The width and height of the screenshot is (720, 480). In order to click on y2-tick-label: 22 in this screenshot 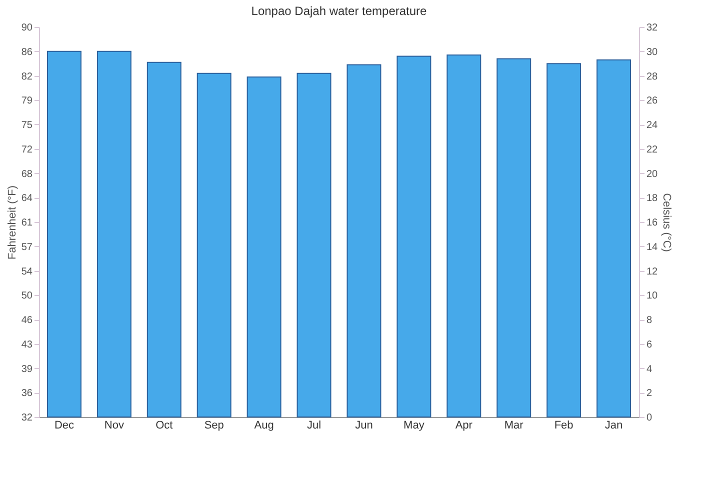, I will do `click(652, 150)`.